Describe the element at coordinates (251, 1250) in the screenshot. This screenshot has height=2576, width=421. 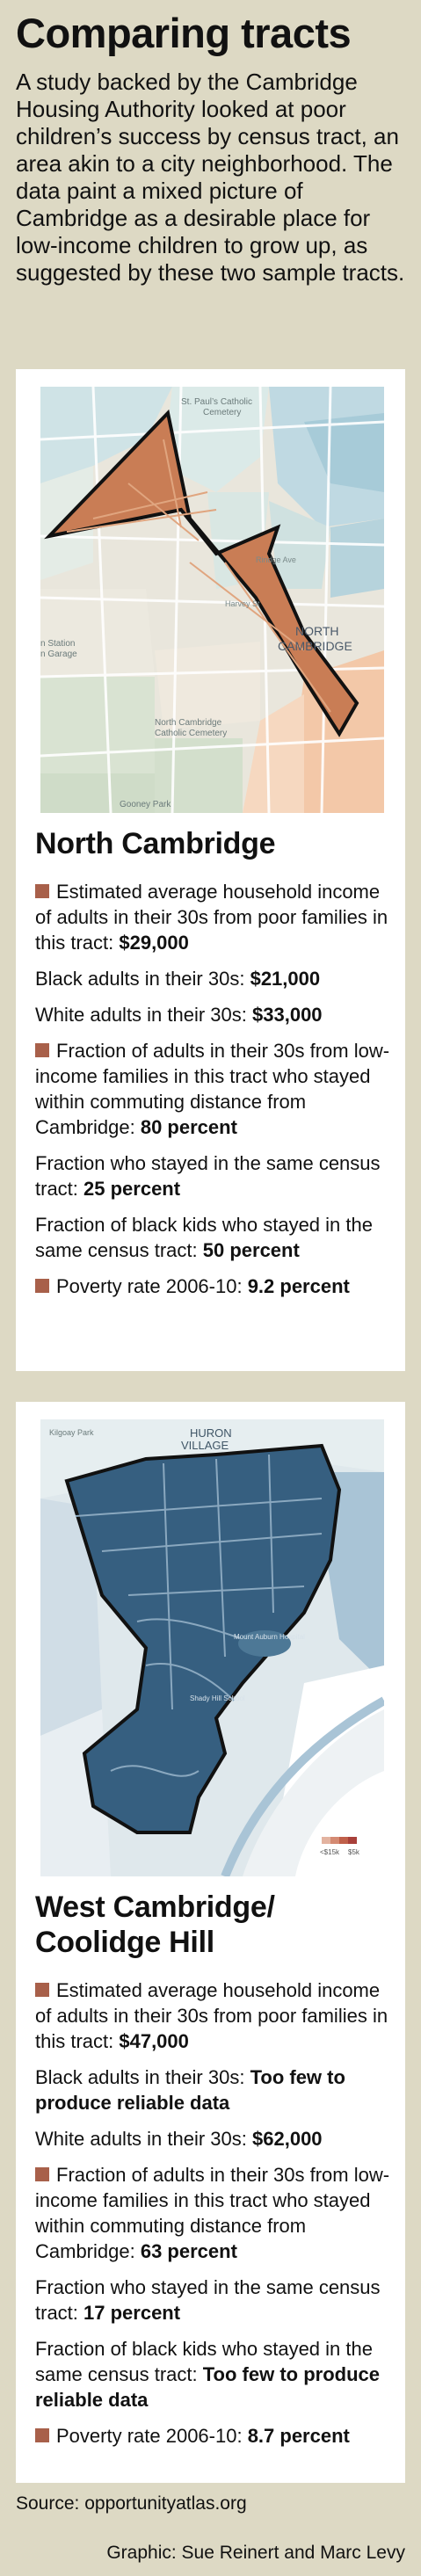
I see `stat-value: 50 percent` at that location.